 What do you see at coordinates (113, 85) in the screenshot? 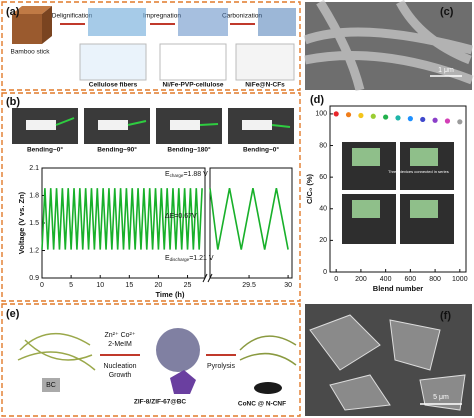
I see `stage-label: Cellulose fibers` at bounding box center [113, 85].